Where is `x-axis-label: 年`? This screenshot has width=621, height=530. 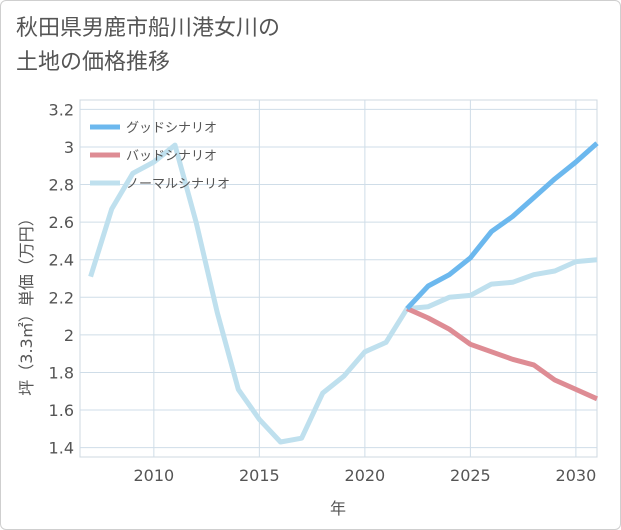 x-axis-label: 年 is located at coordinates (338, 508).